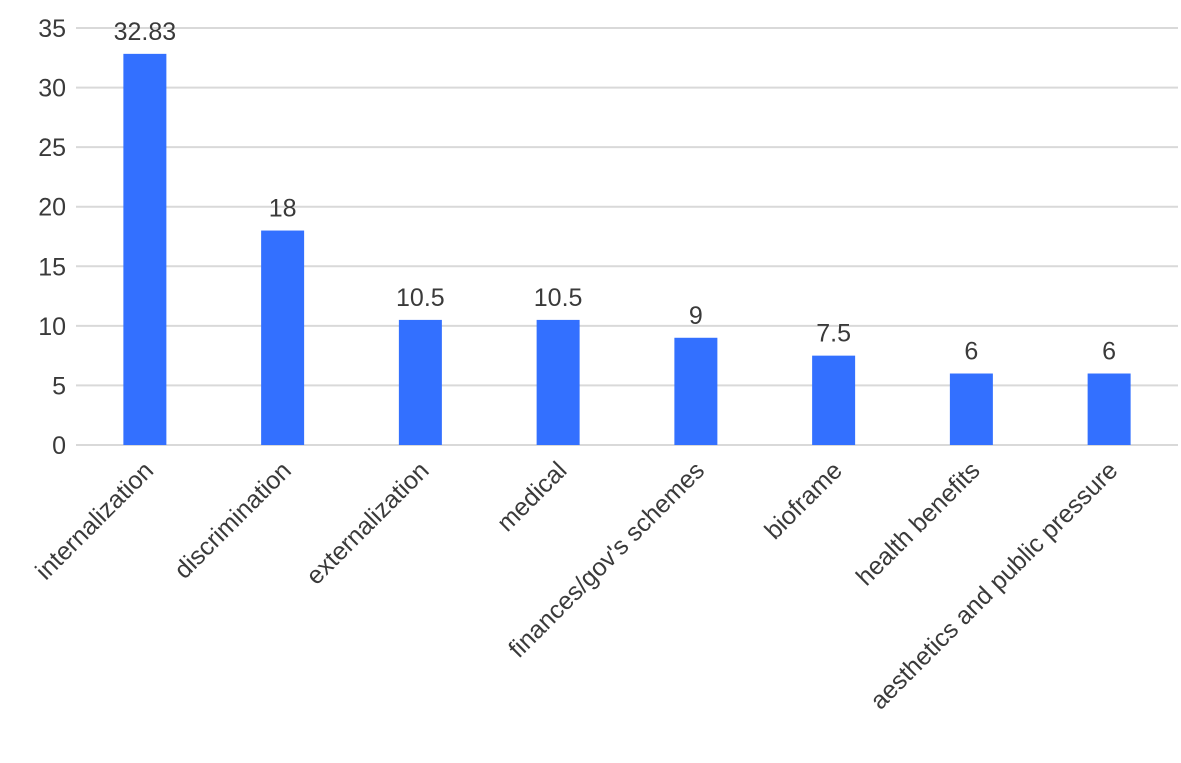 This screenshot has height=763, width=1181. I want to click on y-tick-label: 35, so click(52, 29).